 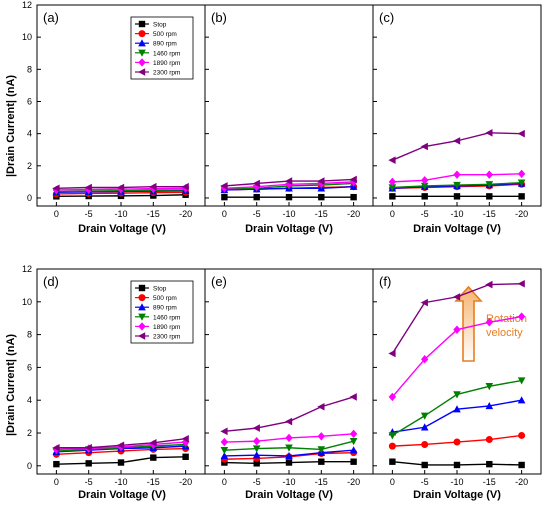 What do you see at coordinates (166, 73) in the screenshot?
I see `legend-entry: 2300 rpm` at bounding box center [166, 73].